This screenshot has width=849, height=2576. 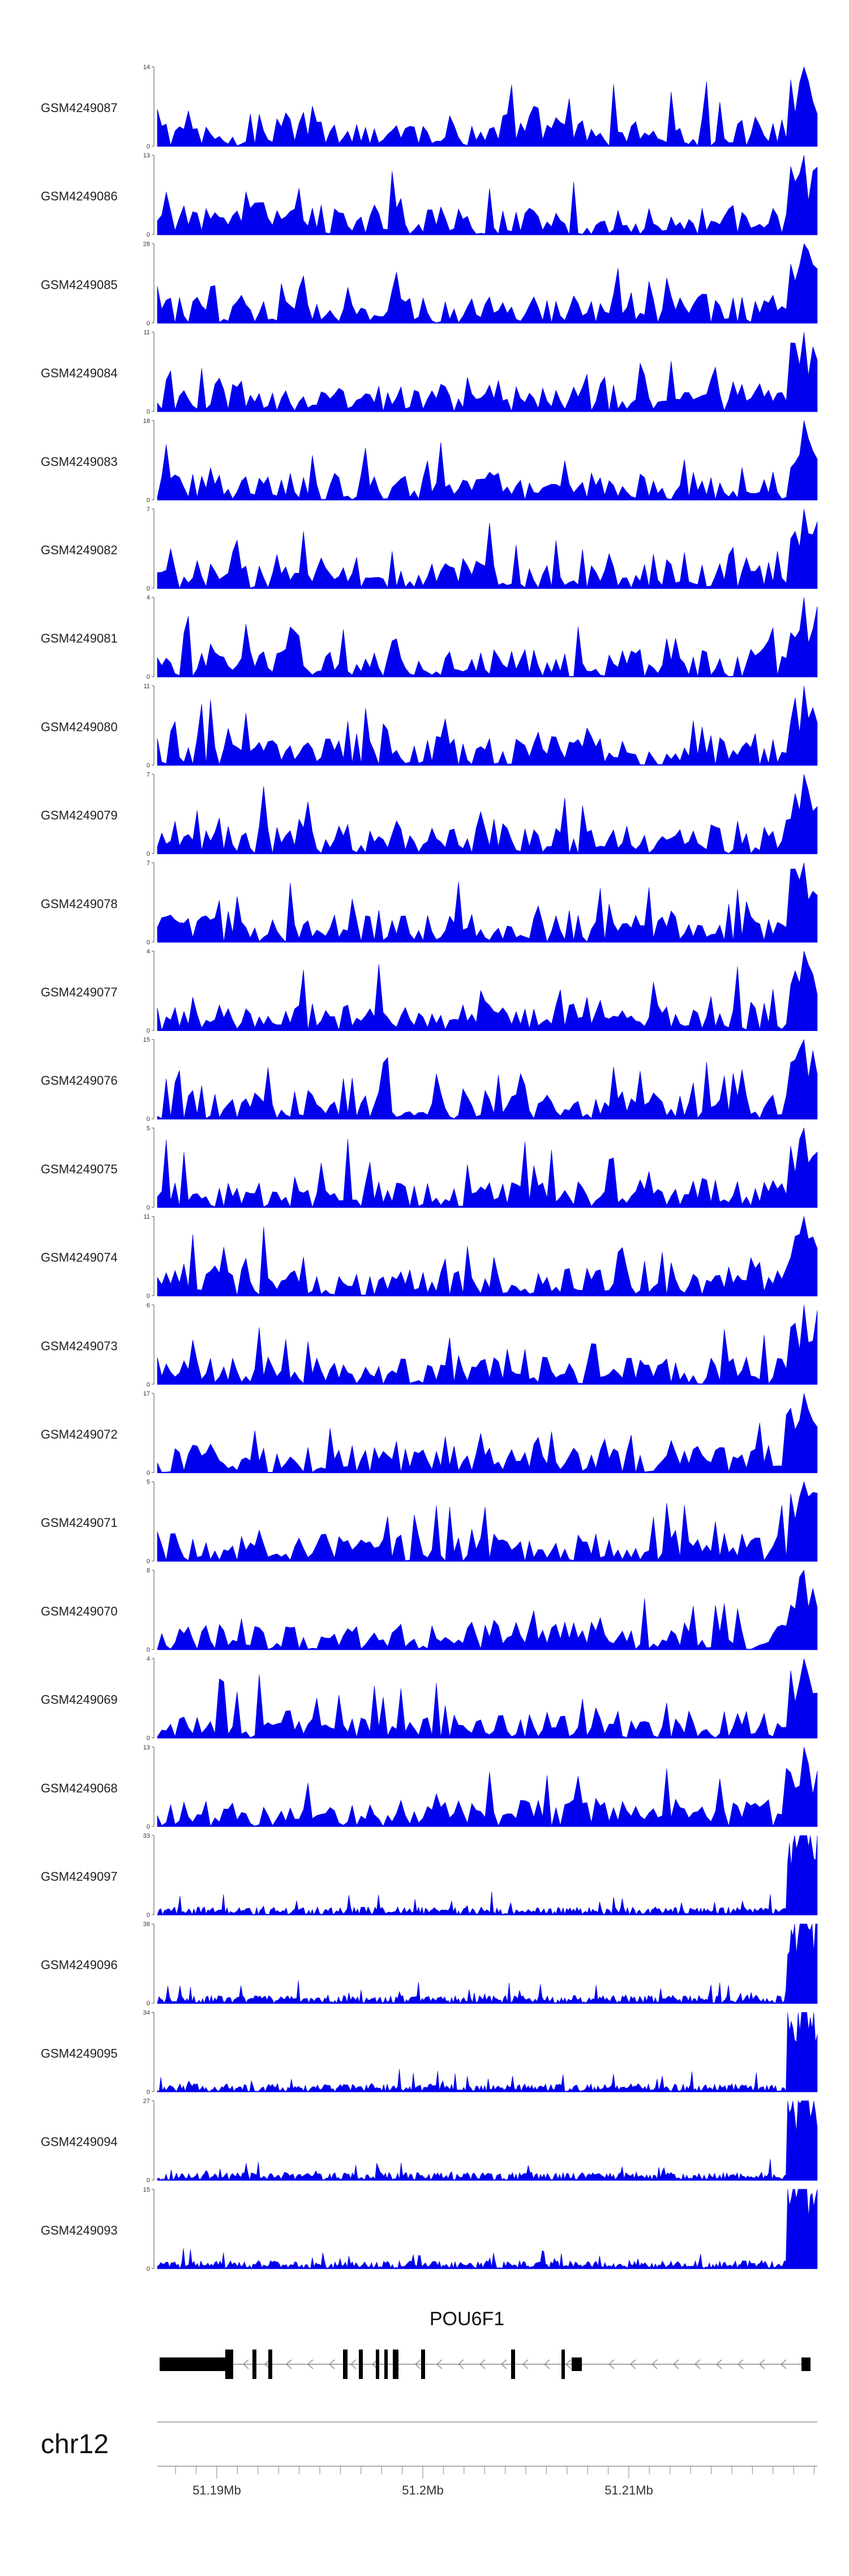 What do you see at coordinates (429, 1345) in the screenshot?
I see `track-GSM4249073: GSM4249073 6 0` at bounding box center [429, 1345].